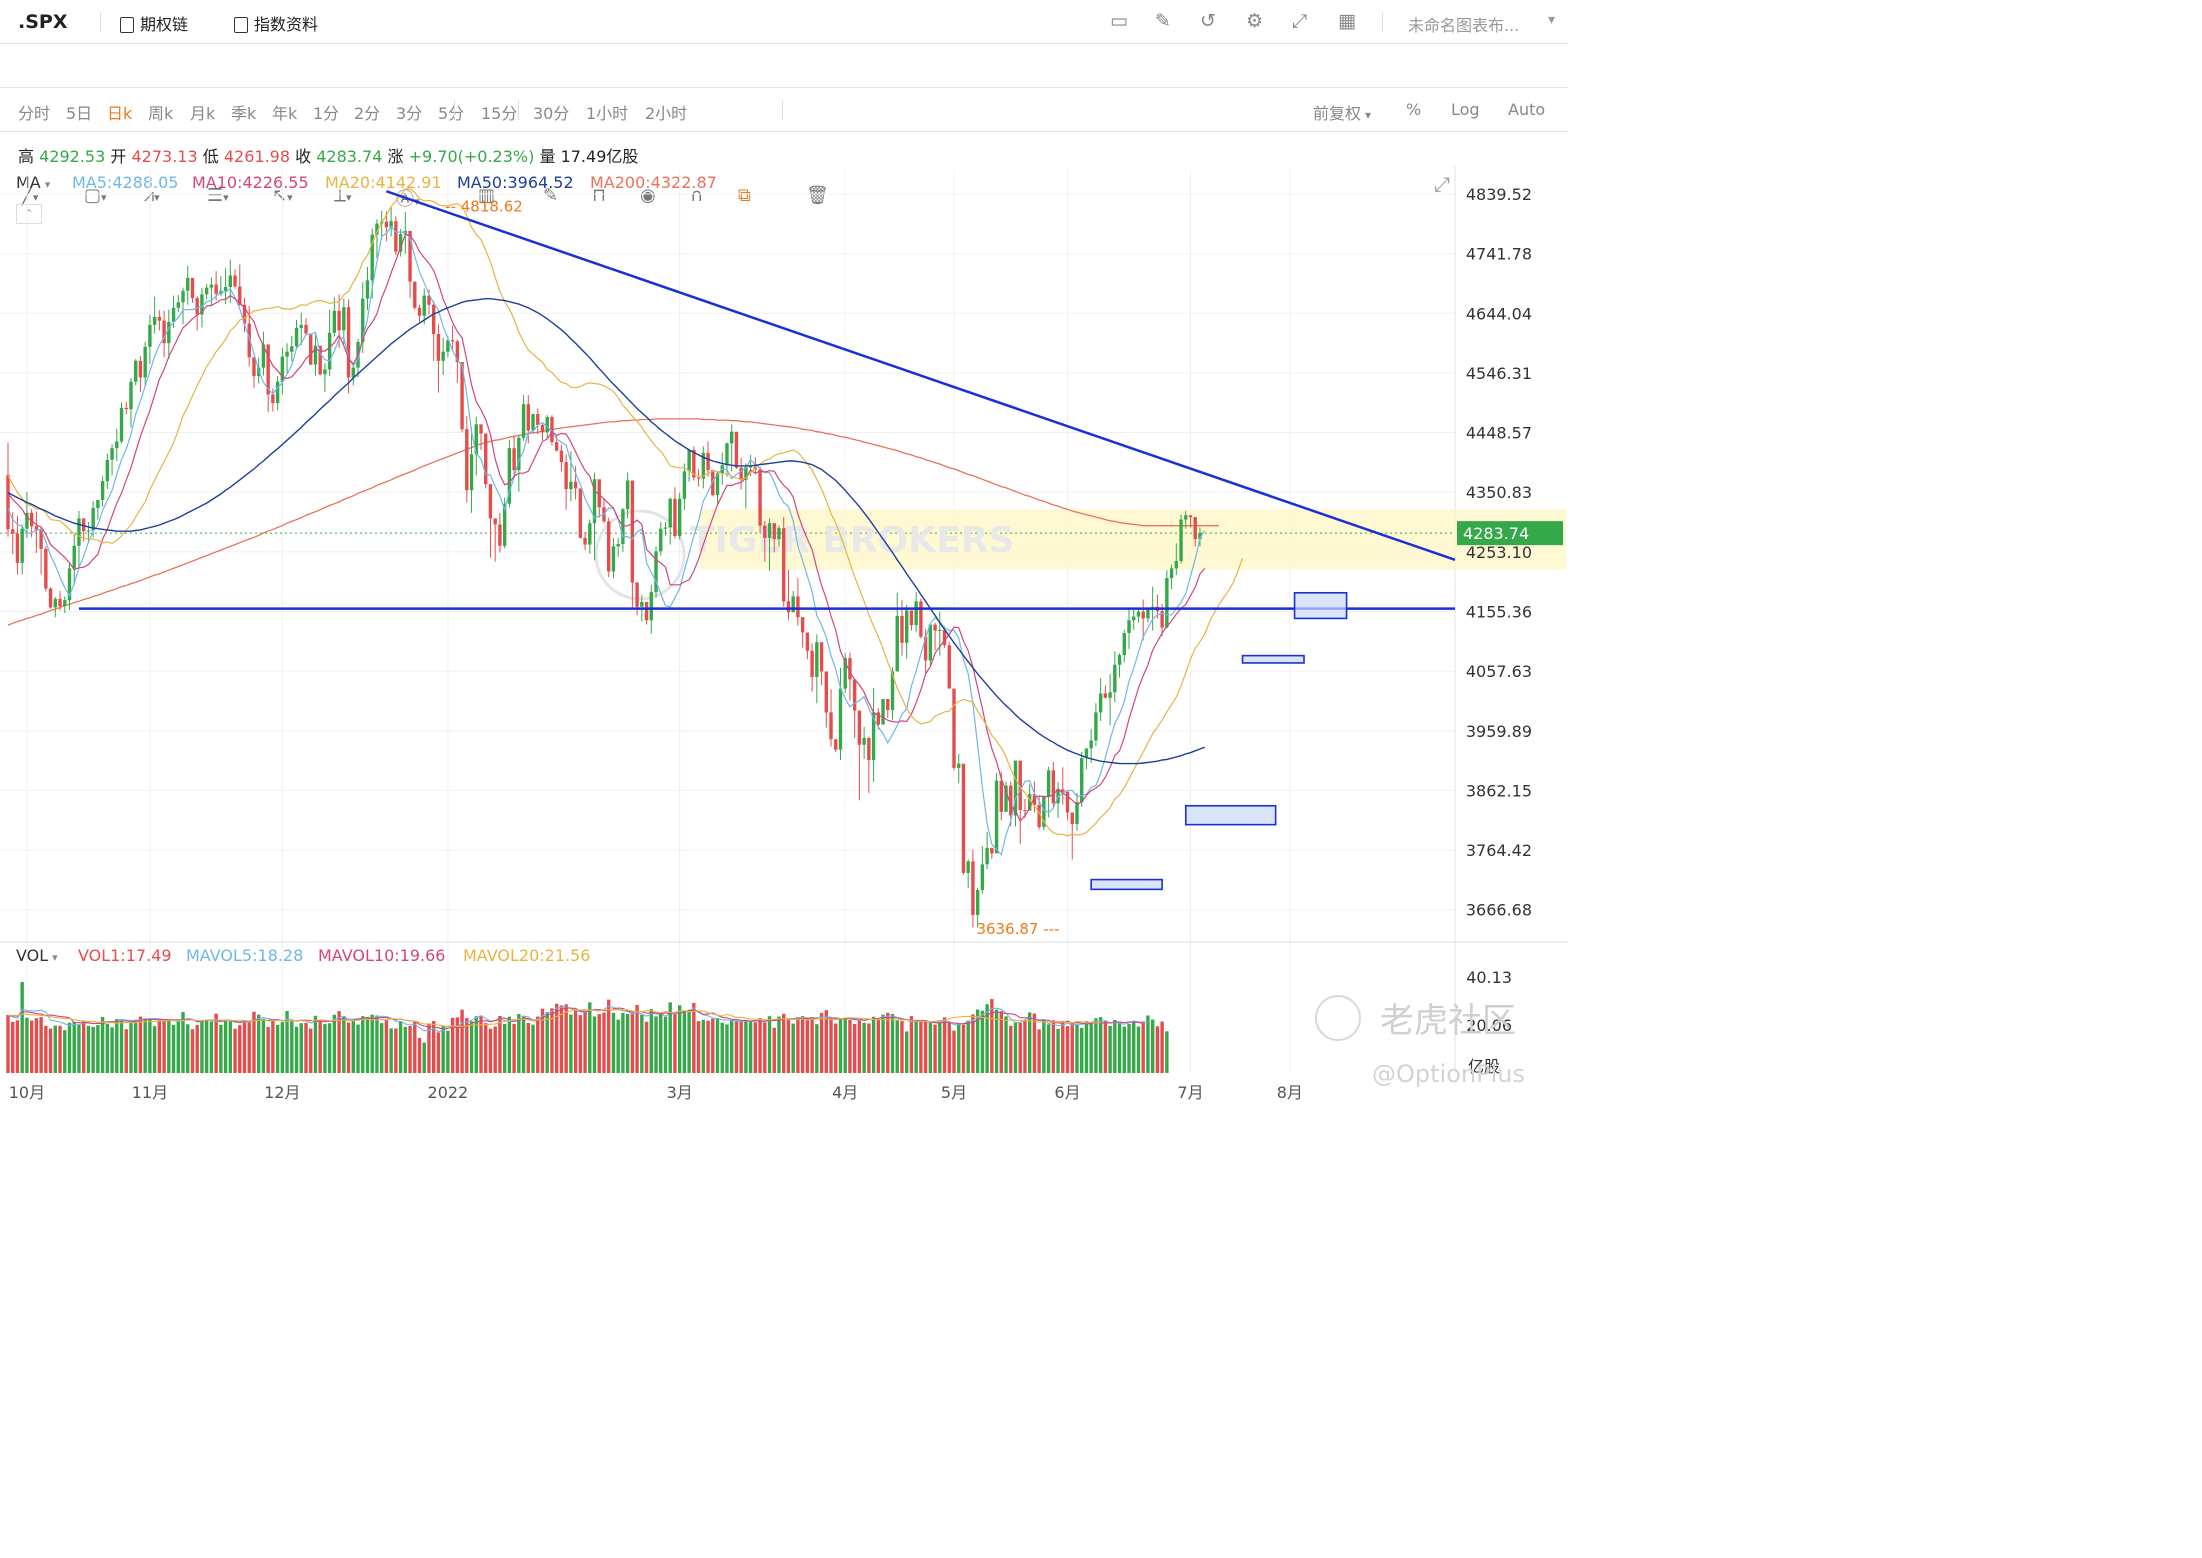 This screenshot has width=2202, height=1558. I want to click on highlight-box, so click(1126, 884).